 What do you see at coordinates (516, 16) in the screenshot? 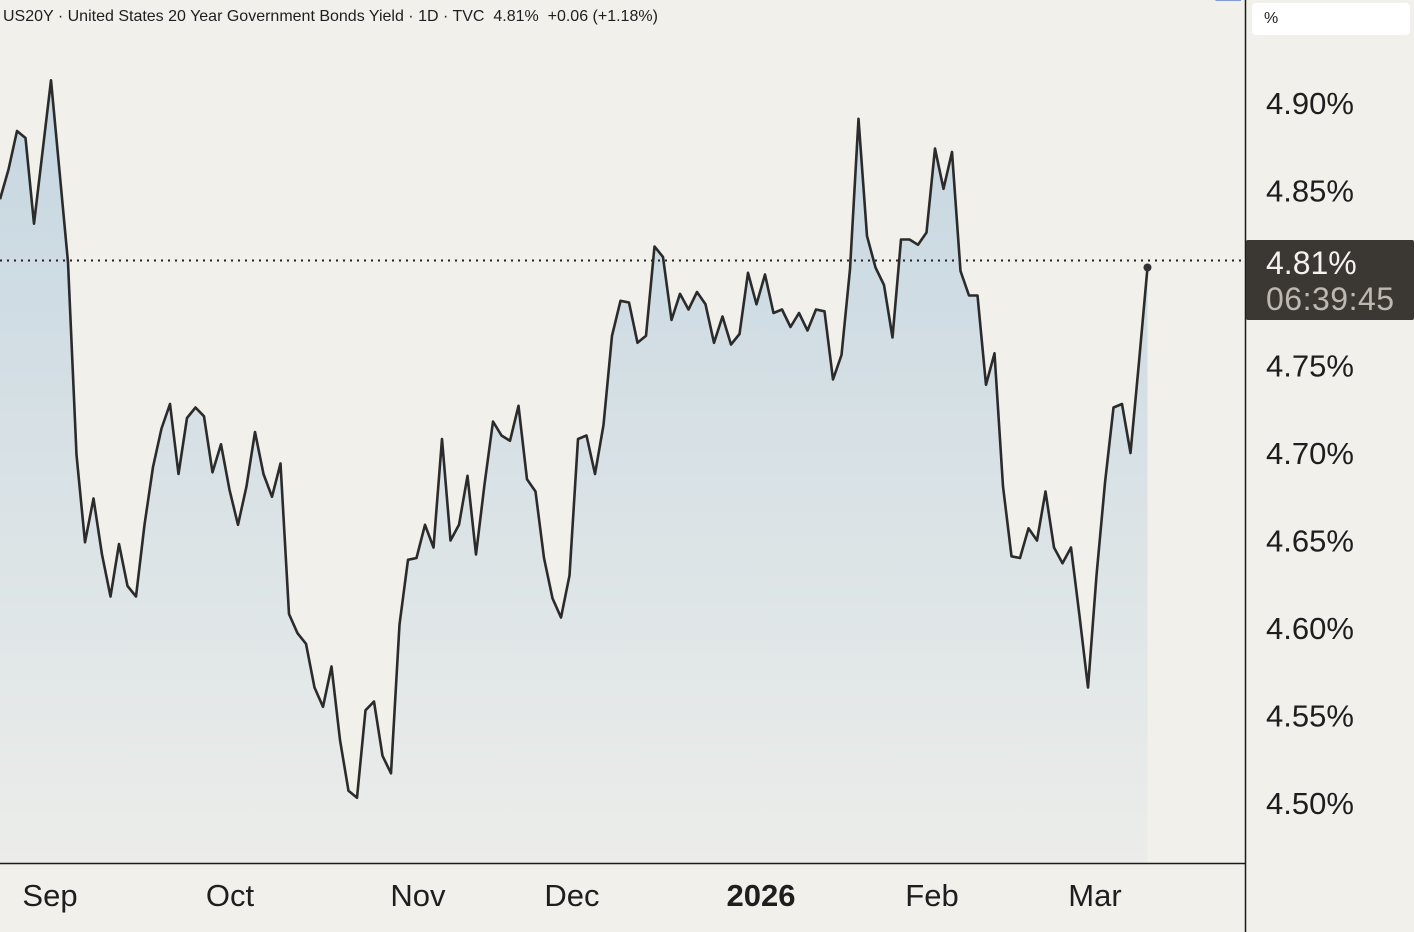
I see `last-value: 4.81%` at bounding box center [516, 16].